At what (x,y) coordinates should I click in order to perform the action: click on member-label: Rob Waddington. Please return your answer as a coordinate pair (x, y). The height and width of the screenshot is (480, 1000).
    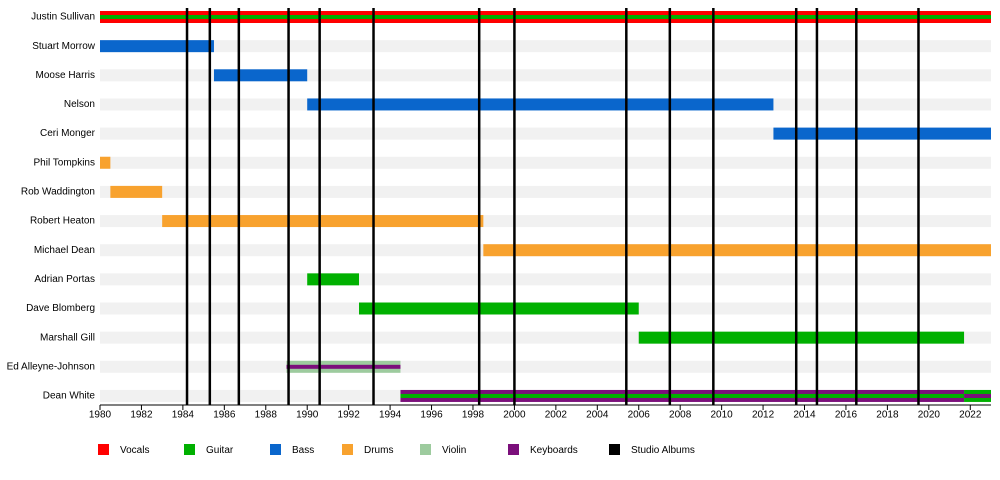
    Looking at the image, I should click on (58, 192).